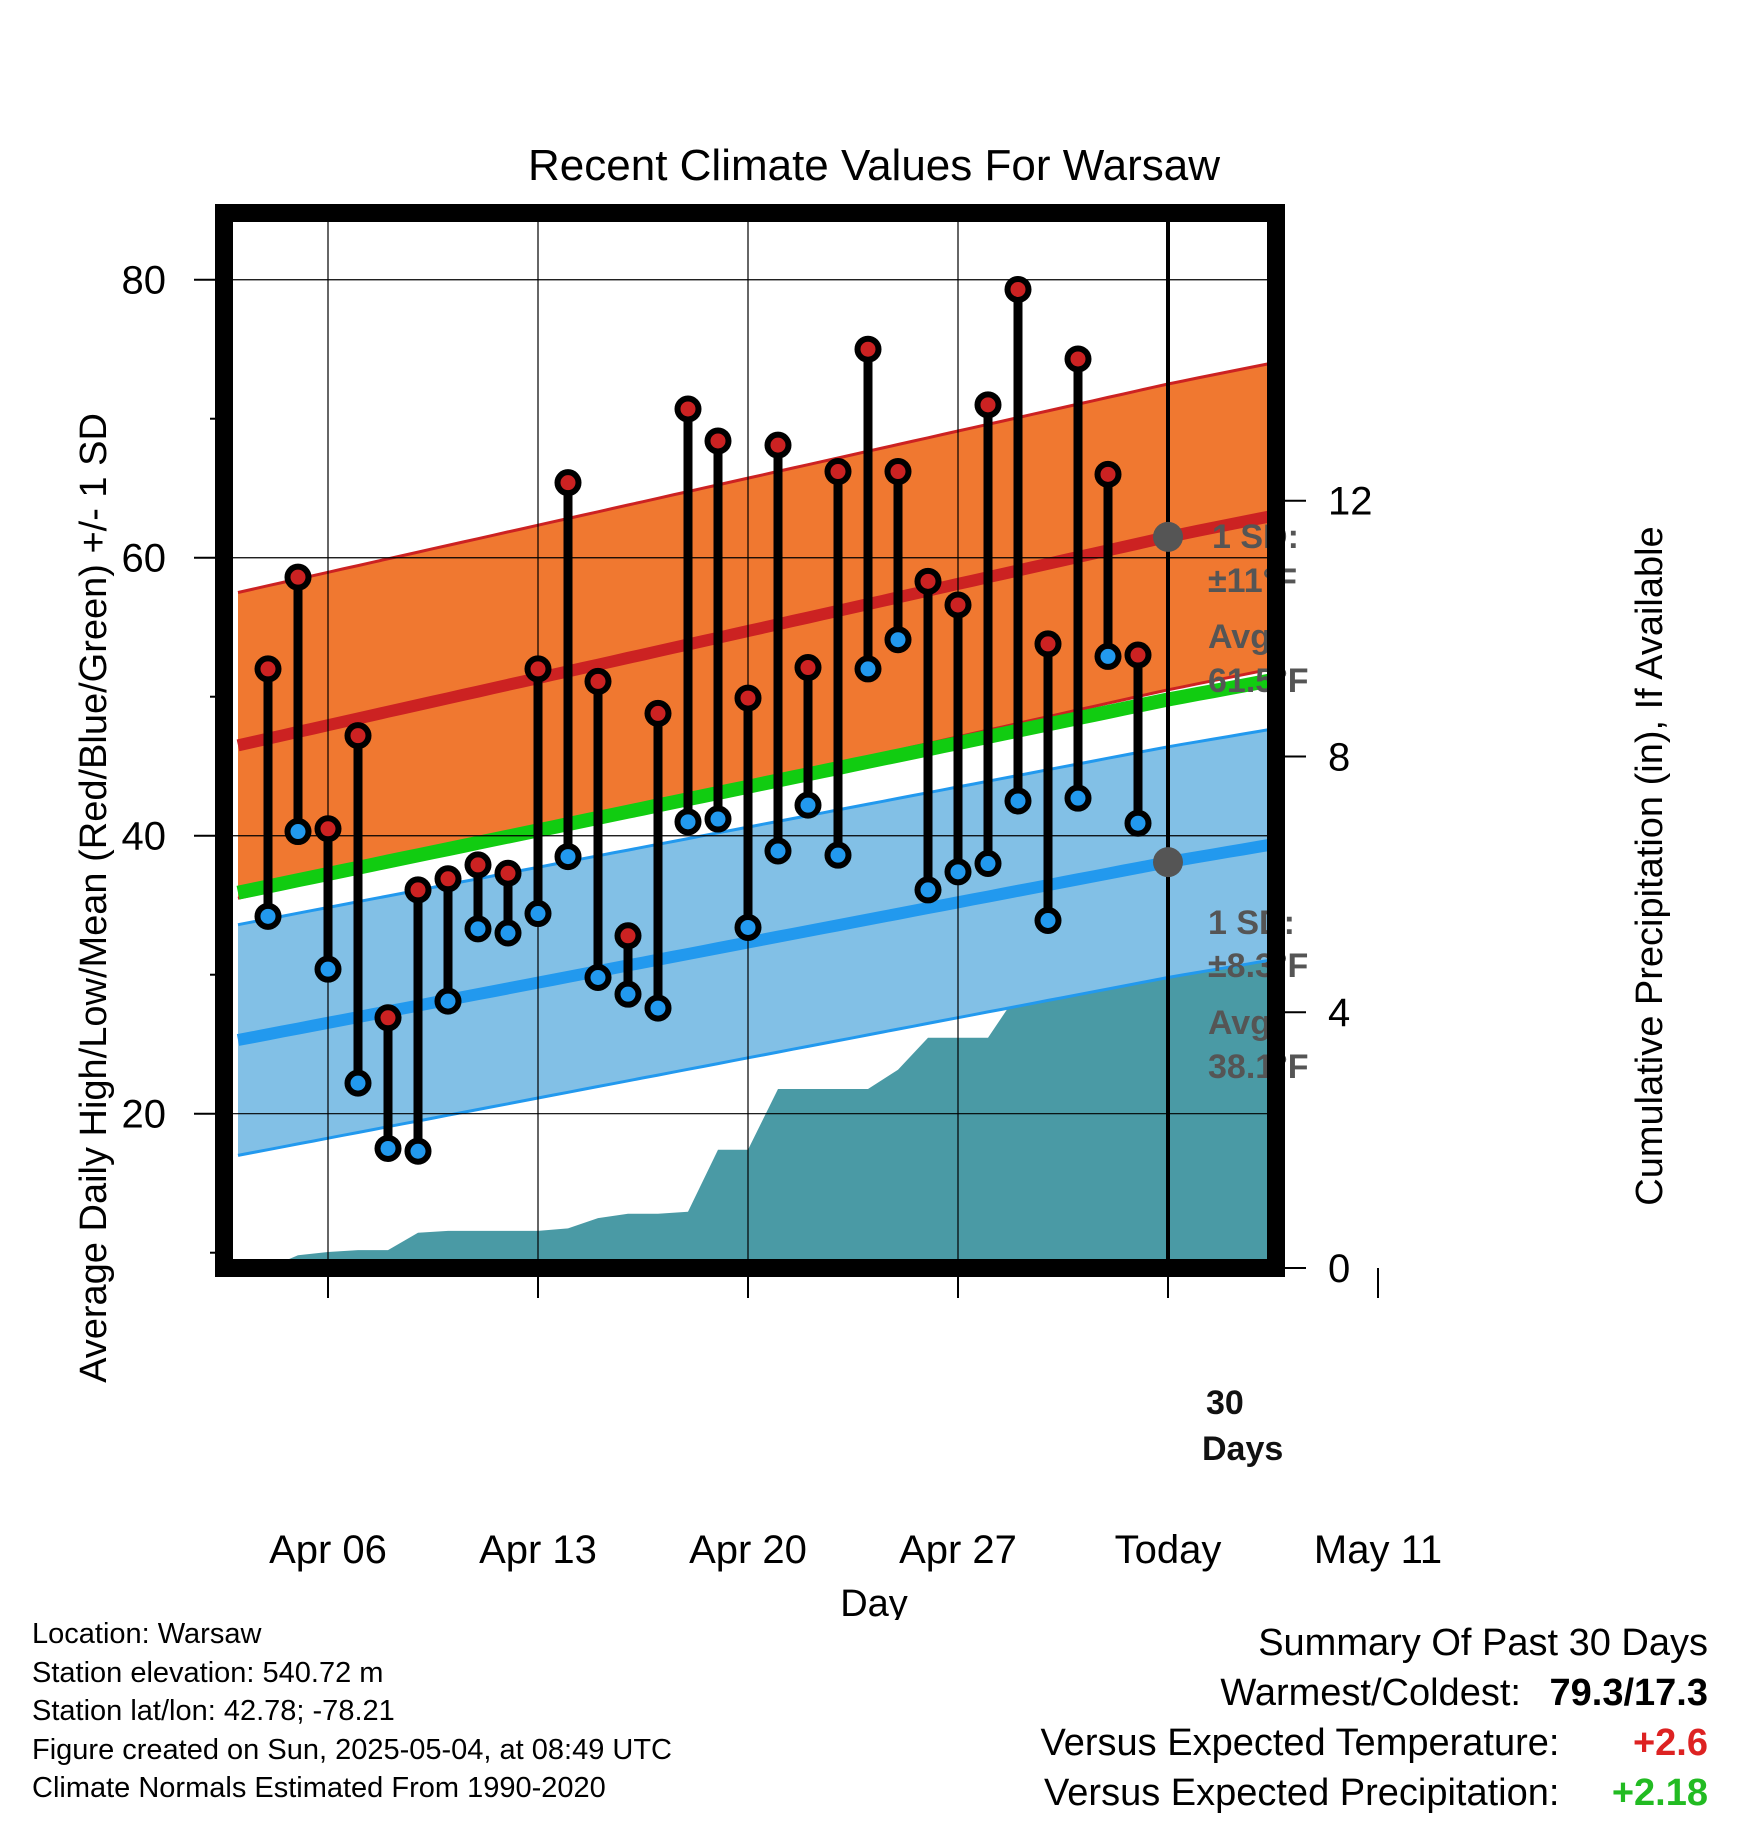 The image size is (1748, 1828). What do you see at coordinates (874, 1601) in the screenshot?
I see `x-axis-label: Day` at bounding box center [874, 1601].